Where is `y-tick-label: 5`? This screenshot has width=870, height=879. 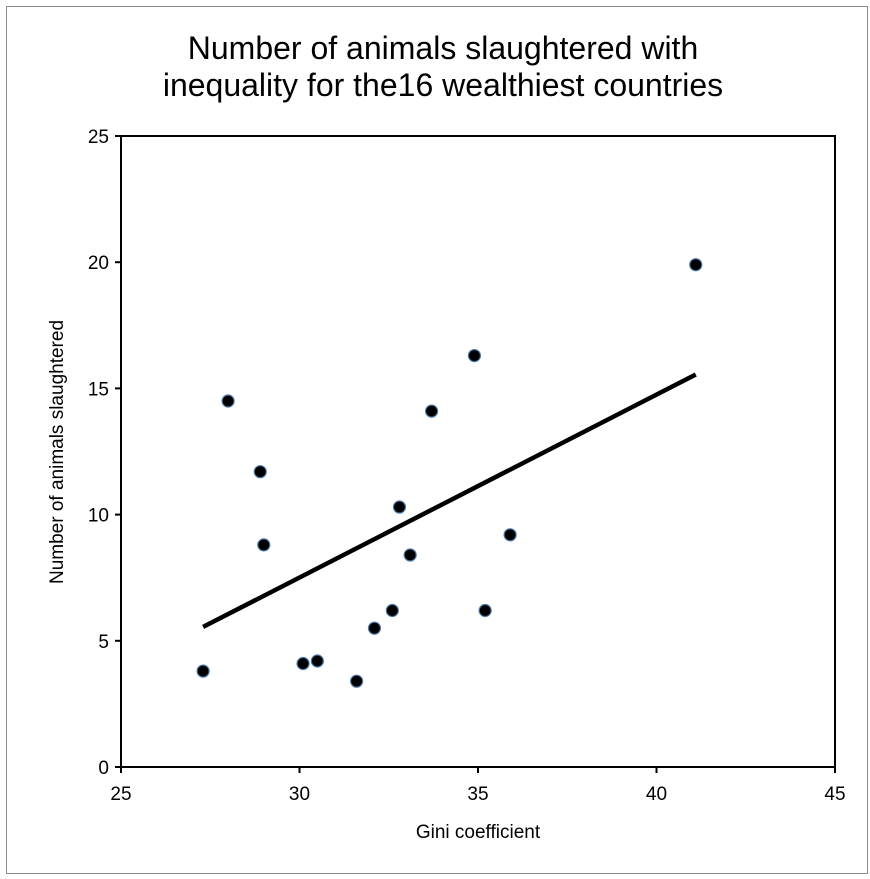 y-tick-label: 5 is located at coordinates (103, 642).